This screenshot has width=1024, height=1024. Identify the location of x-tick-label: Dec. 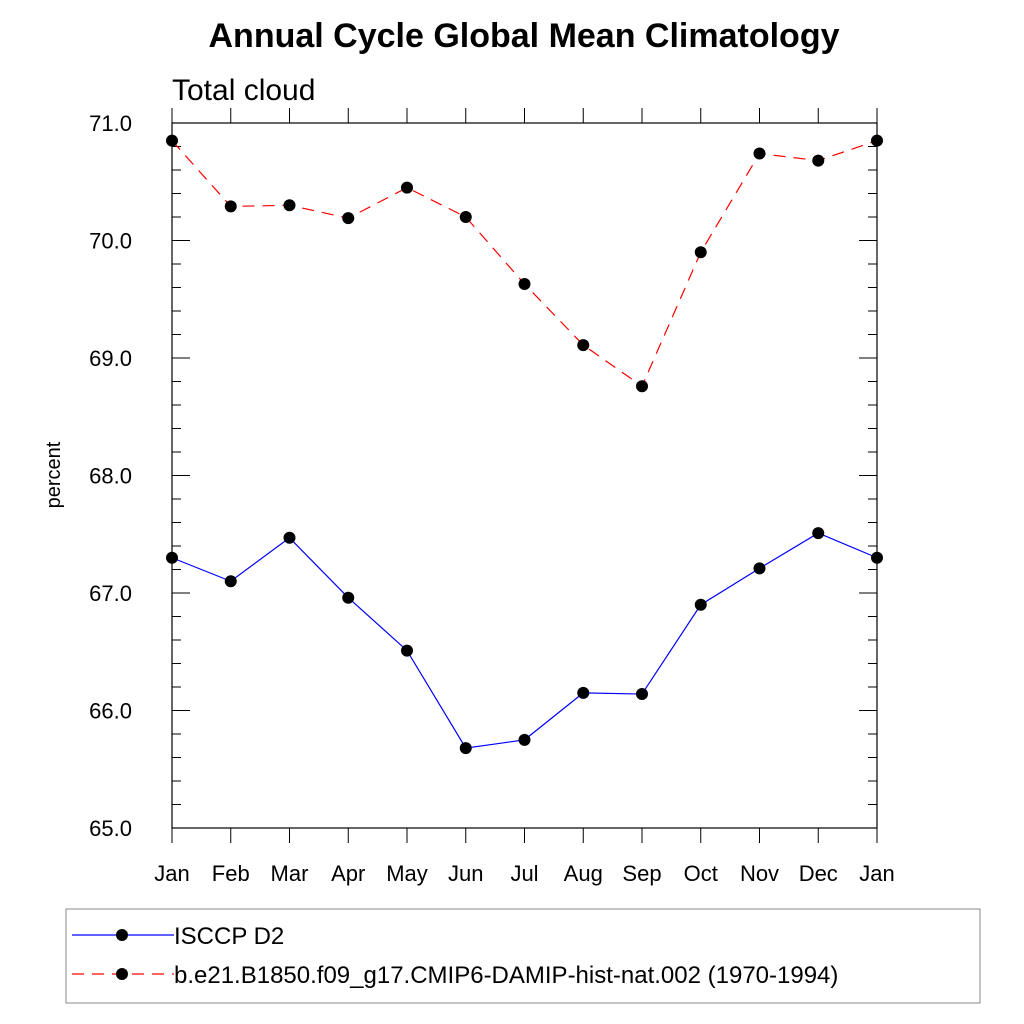
(818, 873).